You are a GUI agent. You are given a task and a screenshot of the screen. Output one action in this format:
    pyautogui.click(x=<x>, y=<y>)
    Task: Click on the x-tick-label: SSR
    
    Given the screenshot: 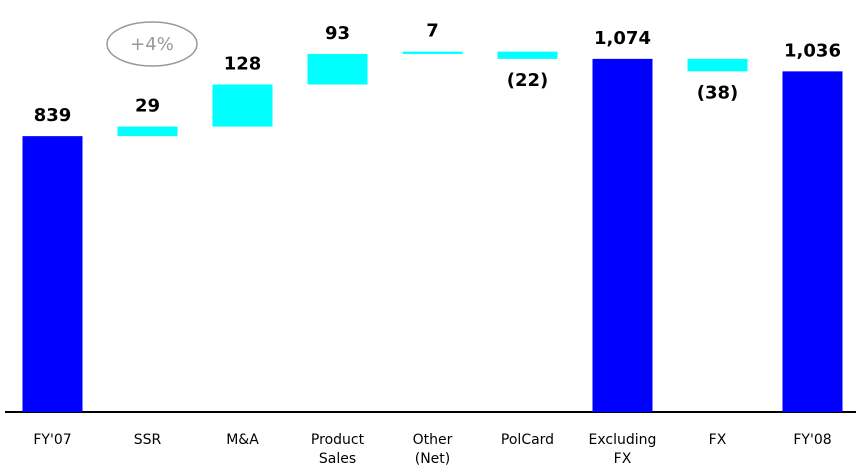 What is the action you would take?
    pyautogui.click(x=147, y=440)
    